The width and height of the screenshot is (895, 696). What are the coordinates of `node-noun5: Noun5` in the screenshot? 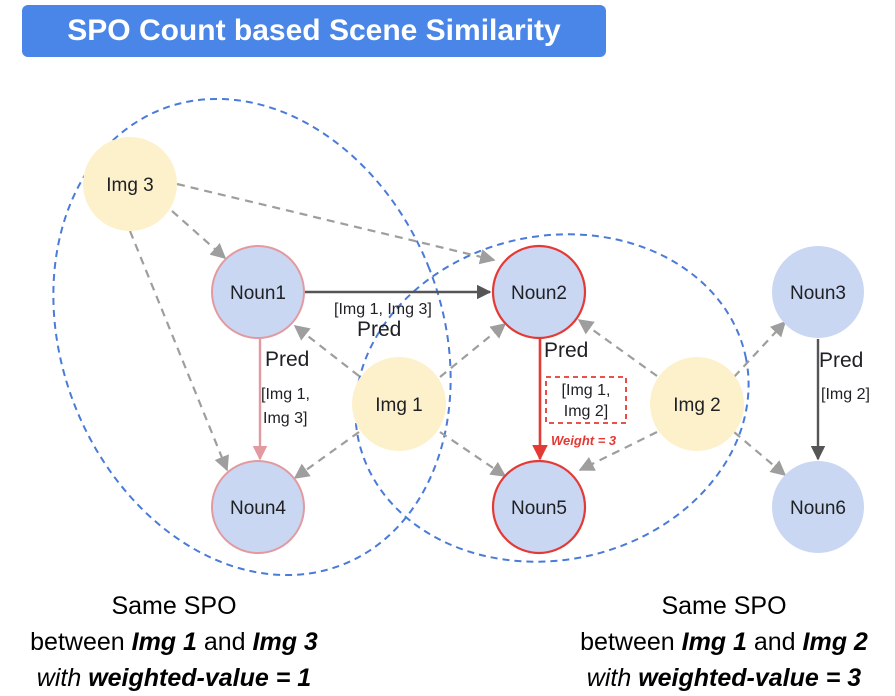 It's located at (539, 507).